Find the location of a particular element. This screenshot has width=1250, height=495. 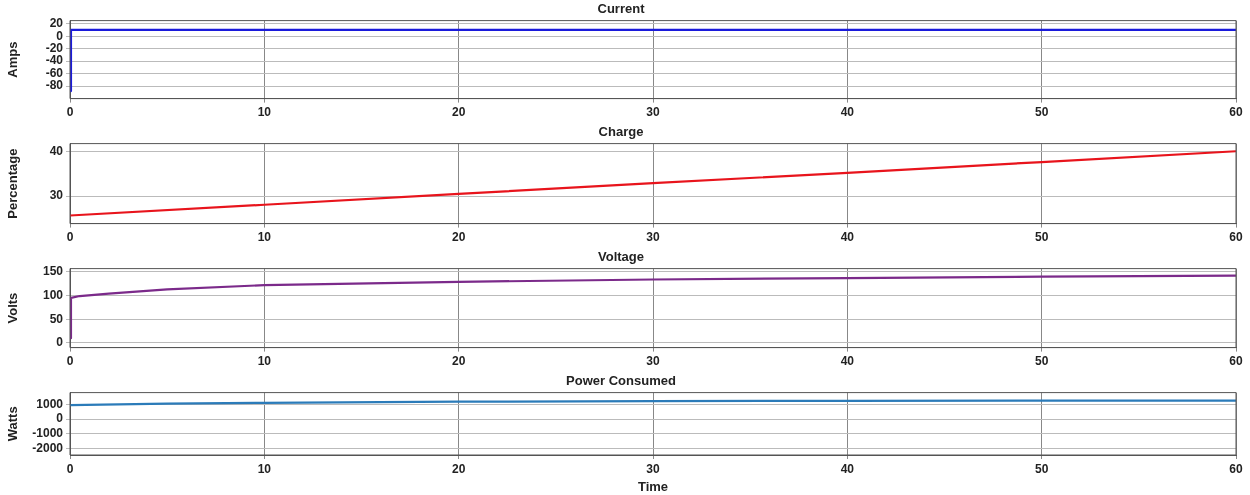

y-tick-label: -2000 is located at coordinates (48, 447).